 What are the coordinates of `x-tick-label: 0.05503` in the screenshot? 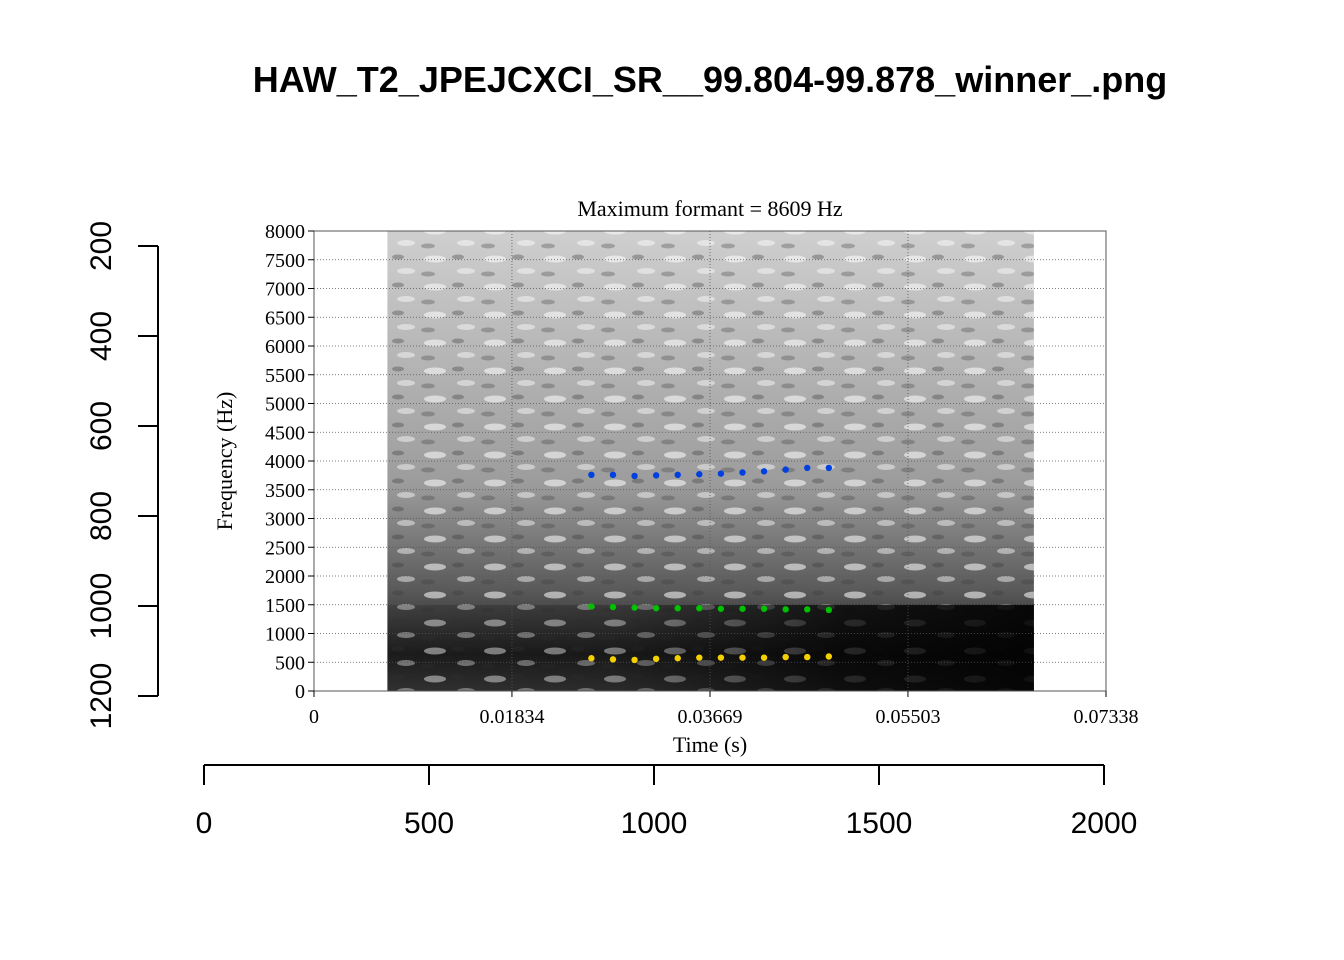 It's located at (907, 717).